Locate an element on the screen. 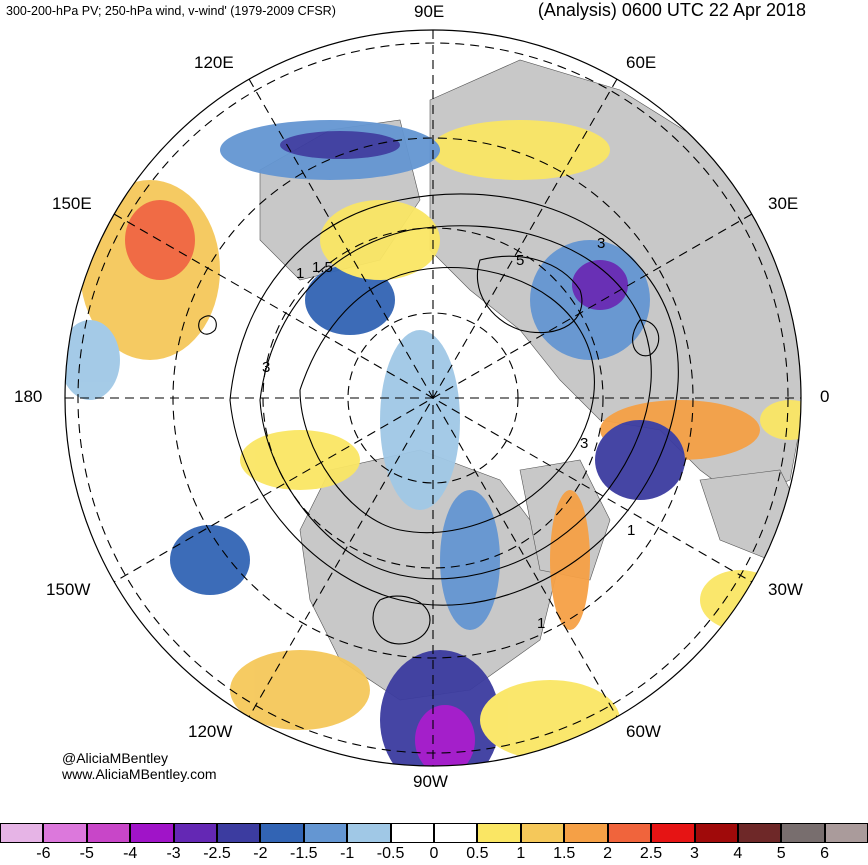 The height and width of the screenshot is (865, 868). colorbar-tick-label: -1 is located at coordinates (347, 853).